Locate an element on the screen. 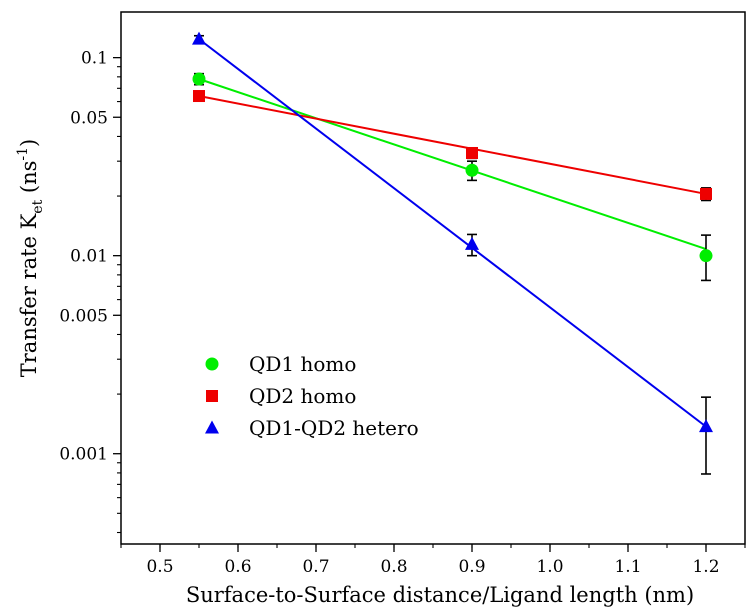 The image size is (750, 612). y-tick-label: 0.005 is located at coordinates (83, 316).